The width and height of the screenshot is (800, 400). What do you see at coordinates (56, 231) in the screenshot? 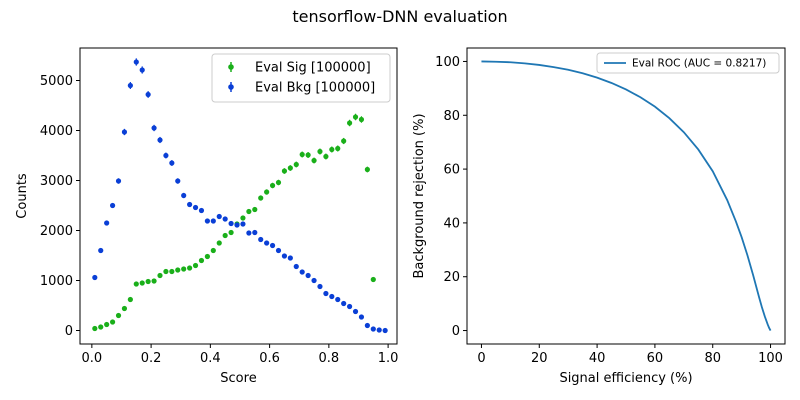
I see `y-tick-label: 2000` at bounding box center [56, 231].